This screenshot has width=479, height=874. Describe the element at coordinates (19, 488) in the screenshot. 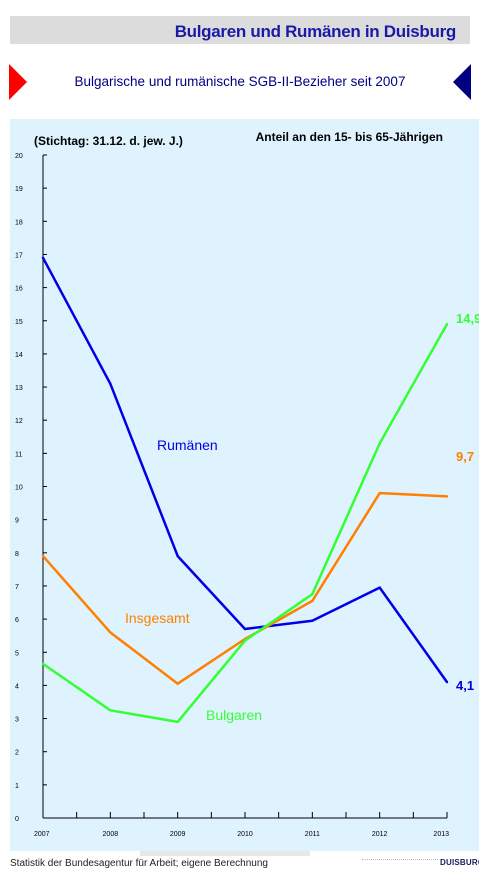

I see `y-tick-label: 10` at that location.